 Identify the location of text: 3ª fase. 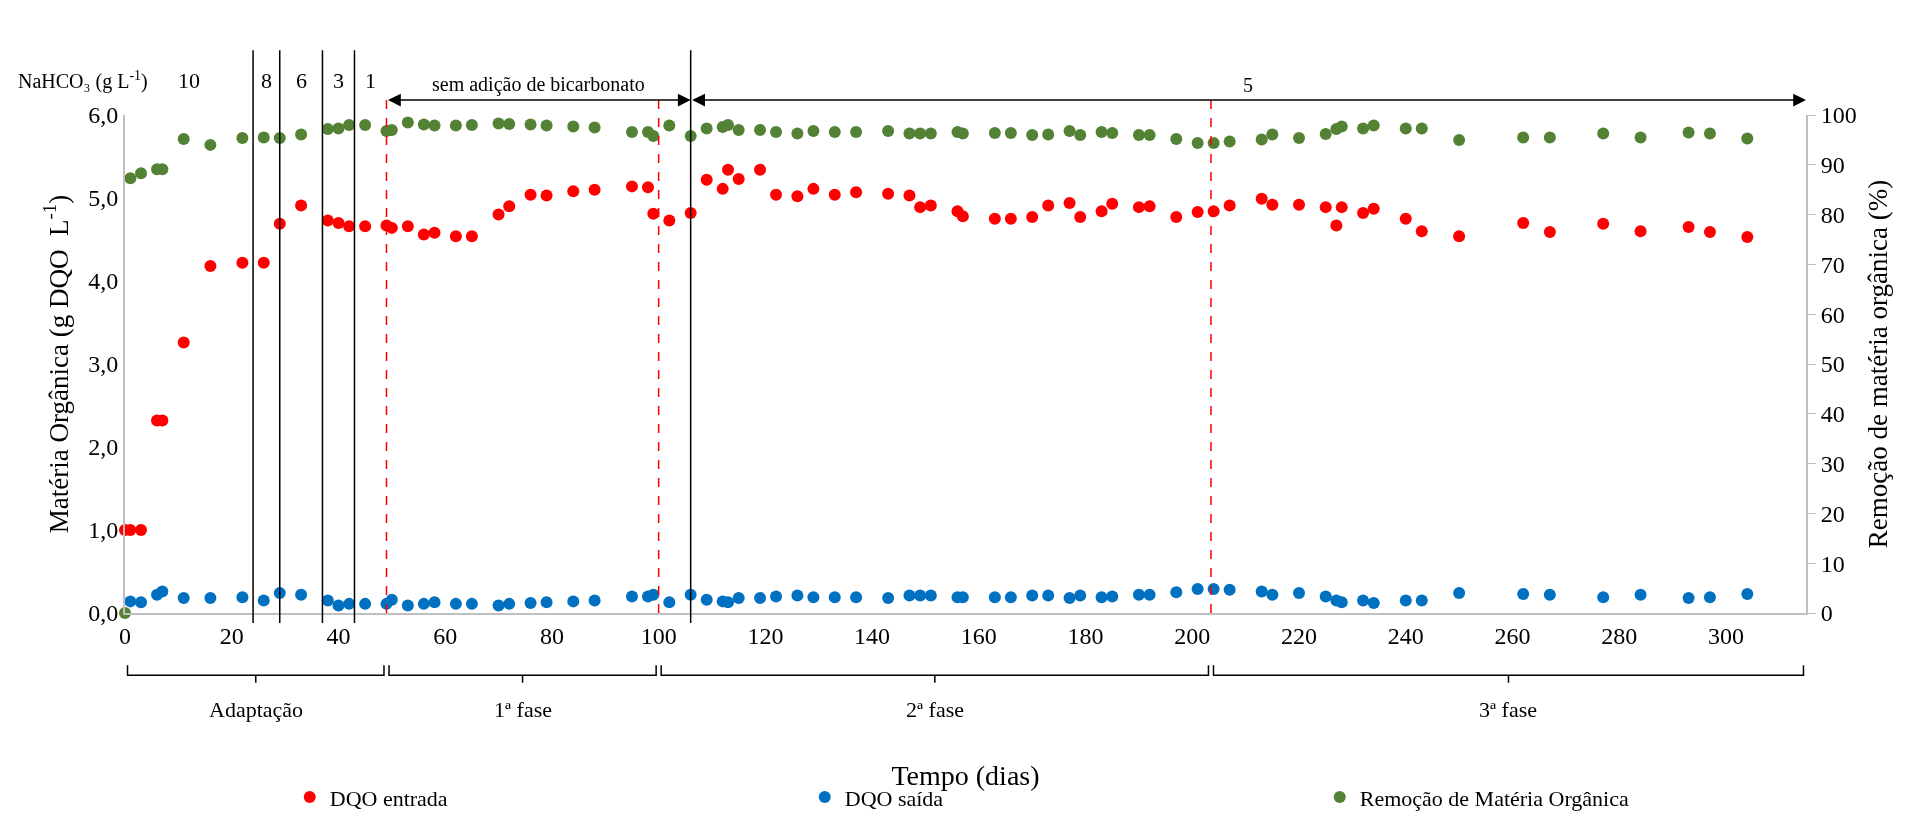
(1508, 709).